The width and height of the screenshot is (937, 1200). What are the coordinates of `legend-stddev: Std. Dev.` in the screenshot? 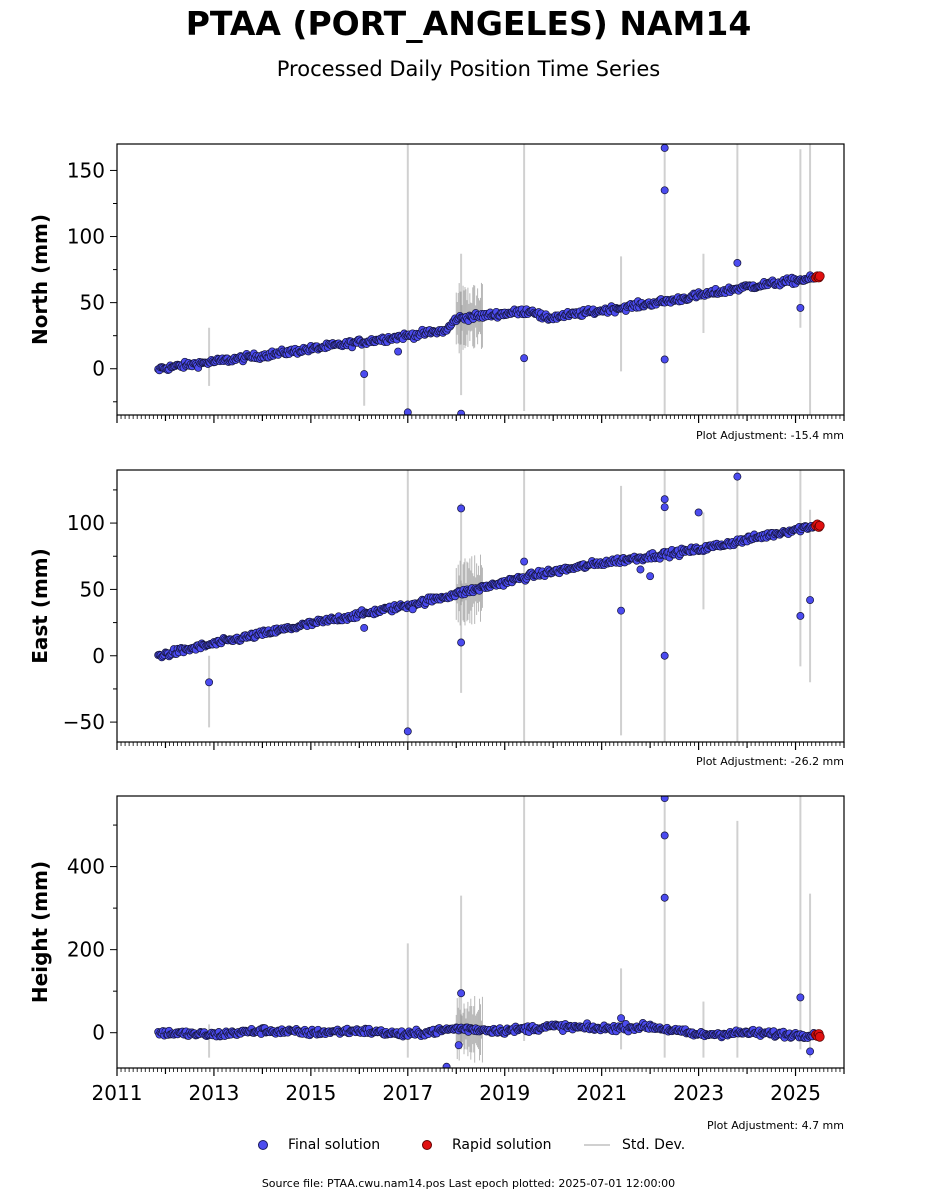 It's located at (634, 1145).